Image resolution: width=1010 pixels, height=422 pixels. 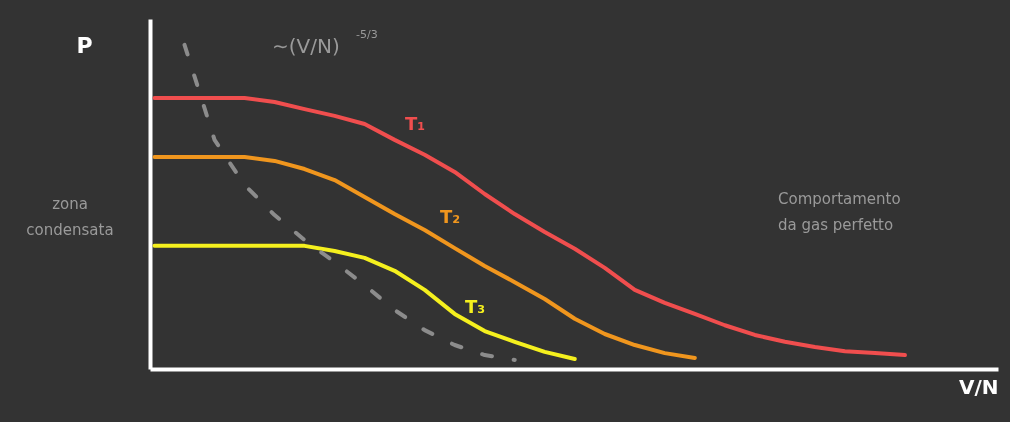 What do you see at coordinates (325, 43) in the screenshot?
I see `annotation: ∼(V/N)-5/3` at bounding box center [325, 43].